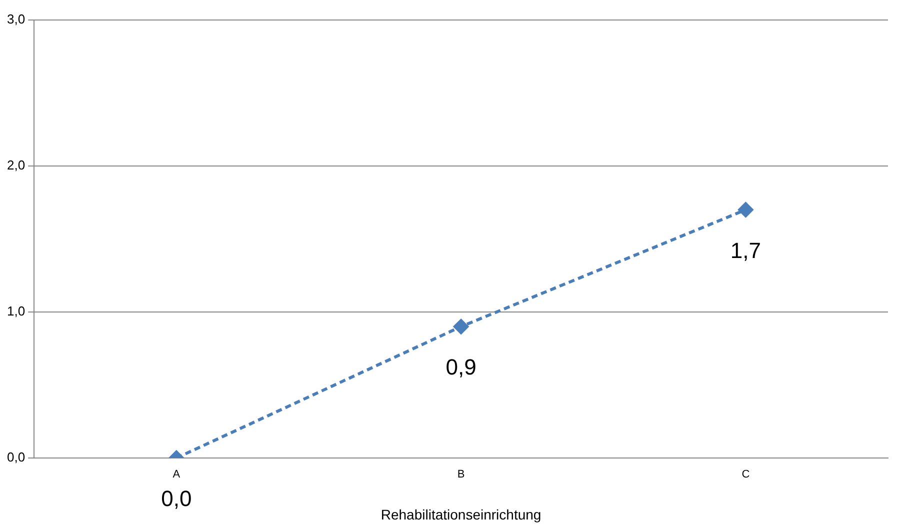  I want to click on data-label: 0,0, so click(176, 499).